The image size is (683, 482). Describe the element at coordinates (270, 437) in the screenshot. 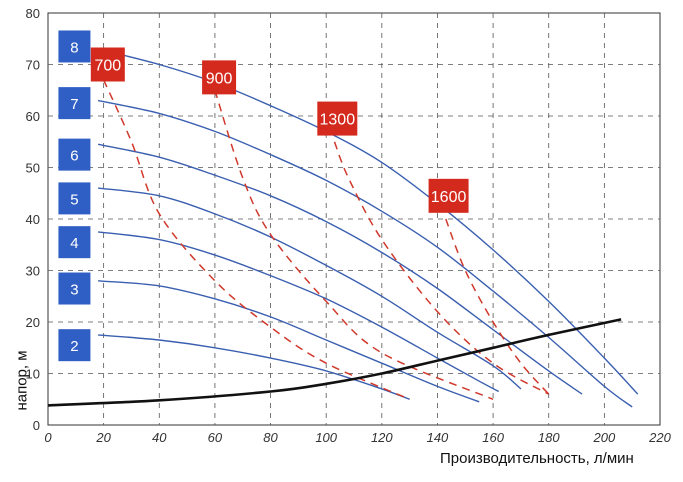

I see `x-tick-label: 80` at that location.